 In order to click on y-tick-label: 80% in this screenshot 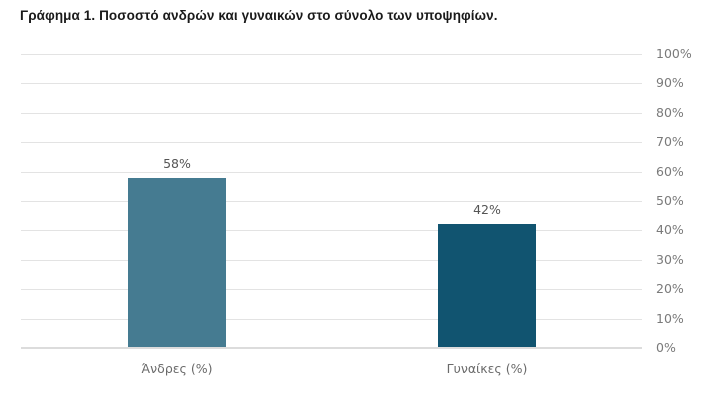, I will do `click(670, 112)`.